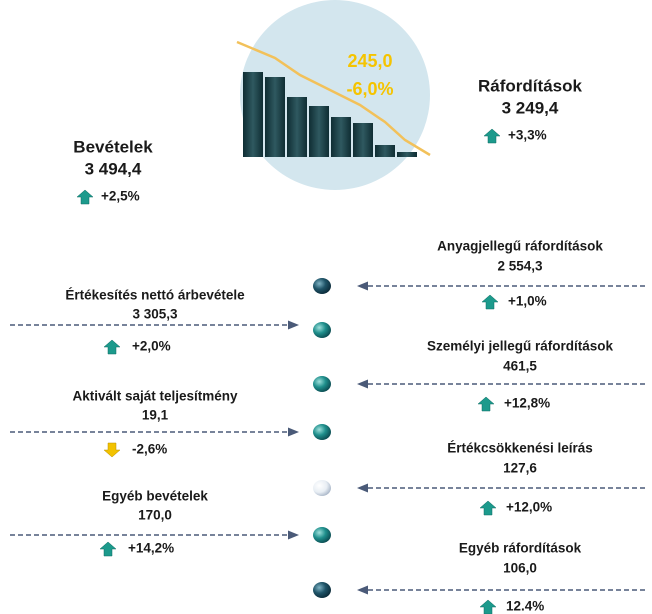  Describe the element at coordinates (527, 135) in the screenshot. I see `summary-change: +3,3%` at that location.